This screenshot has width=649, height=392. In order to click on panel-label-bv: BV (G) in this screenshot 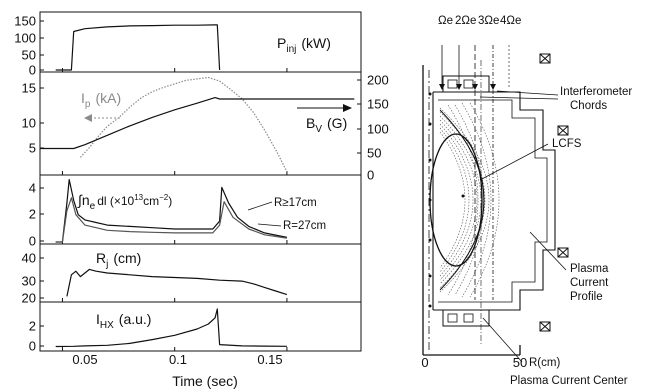, I will do `click(326, 125)`.